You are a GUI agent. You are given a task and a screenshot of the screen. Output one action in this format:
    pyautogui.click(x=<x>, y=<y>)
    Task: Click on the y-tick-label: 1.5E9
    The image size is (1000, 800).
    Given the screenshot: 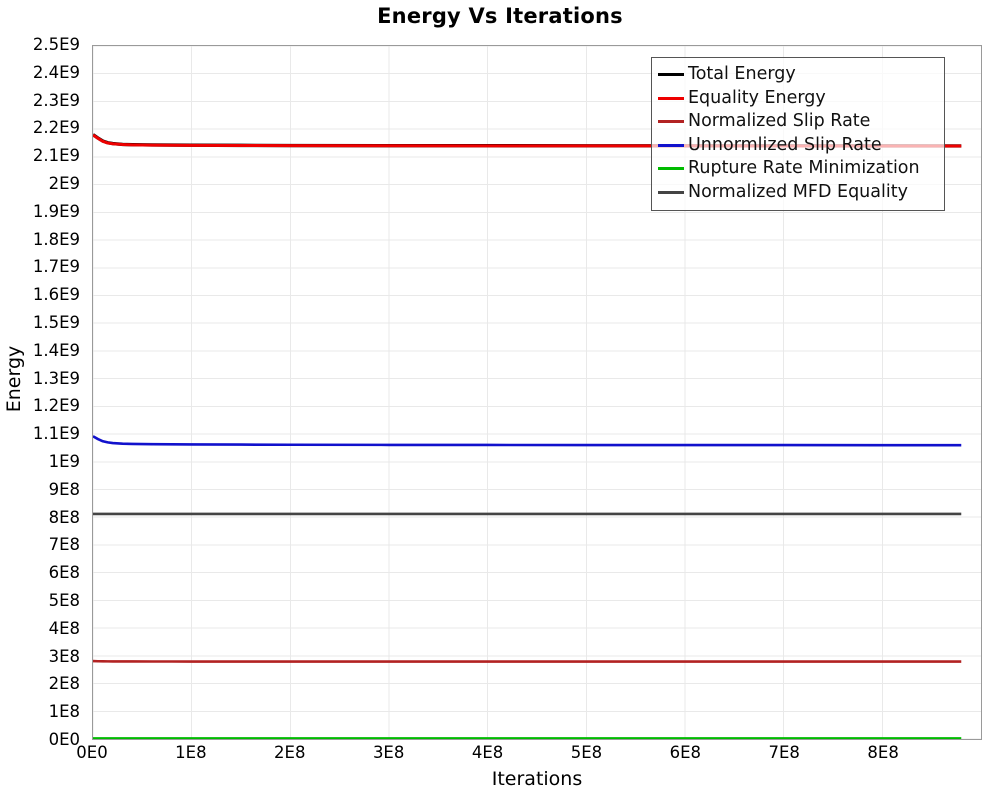 What is the action you would take?
    pyautogui.click(x=56, y=322)
    